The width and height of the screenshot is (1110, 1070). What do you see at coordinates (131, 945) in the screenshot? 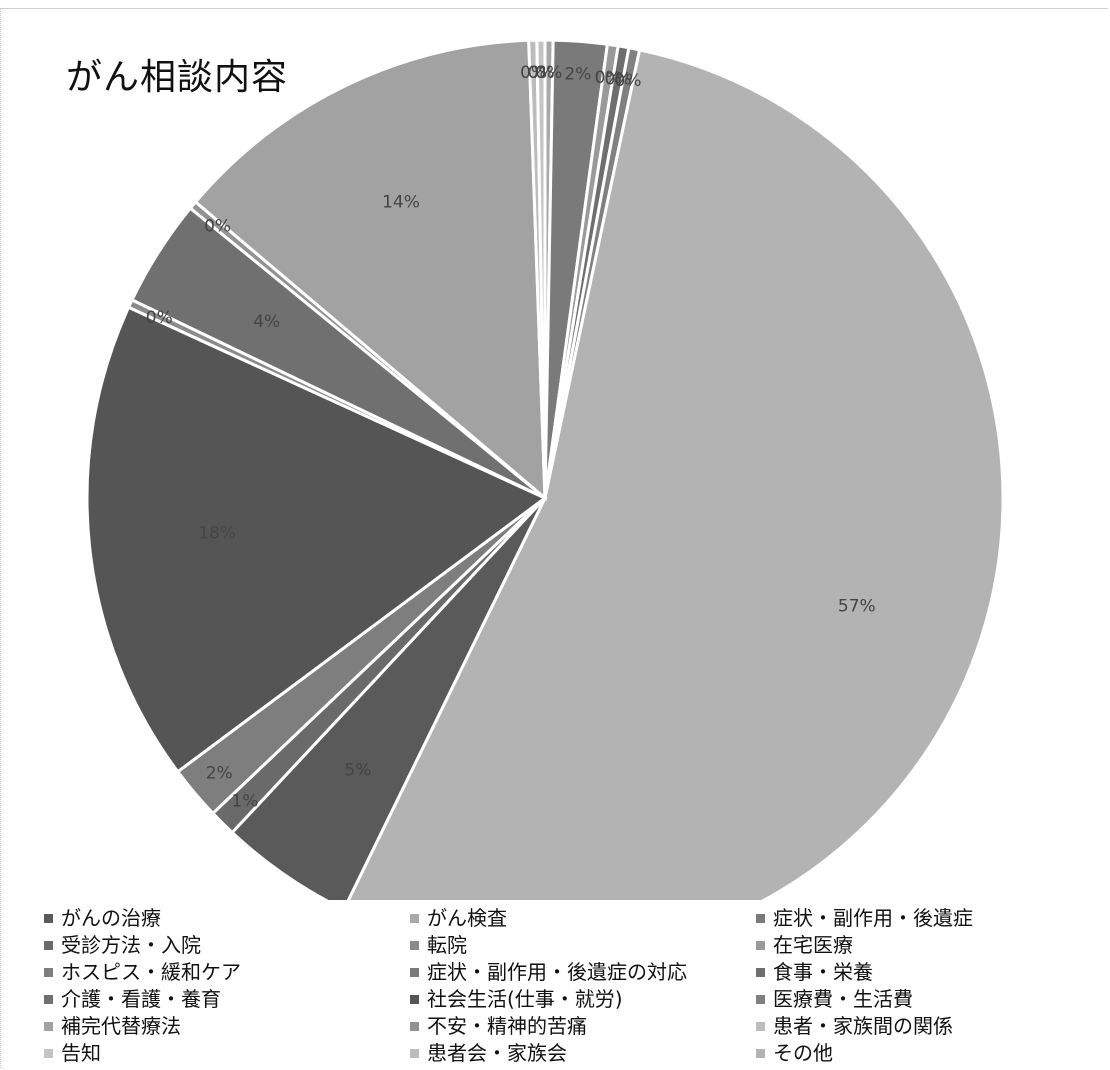
I see `legend-label: 受診方法・入院` at bounding box center [131, 945].